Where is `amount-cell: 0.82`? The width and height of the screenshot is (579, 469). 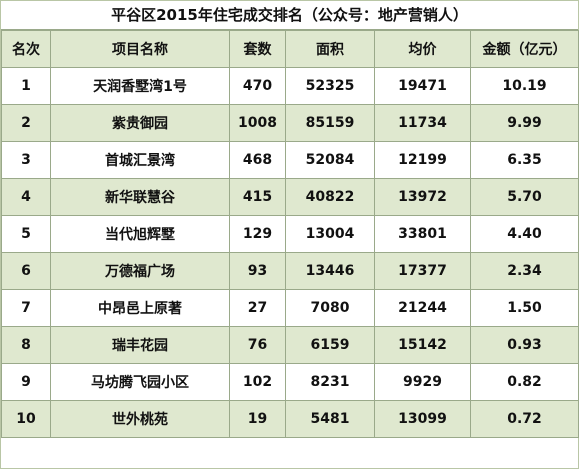
amount-cell: 0.82 is located at coordinates (524, 382).